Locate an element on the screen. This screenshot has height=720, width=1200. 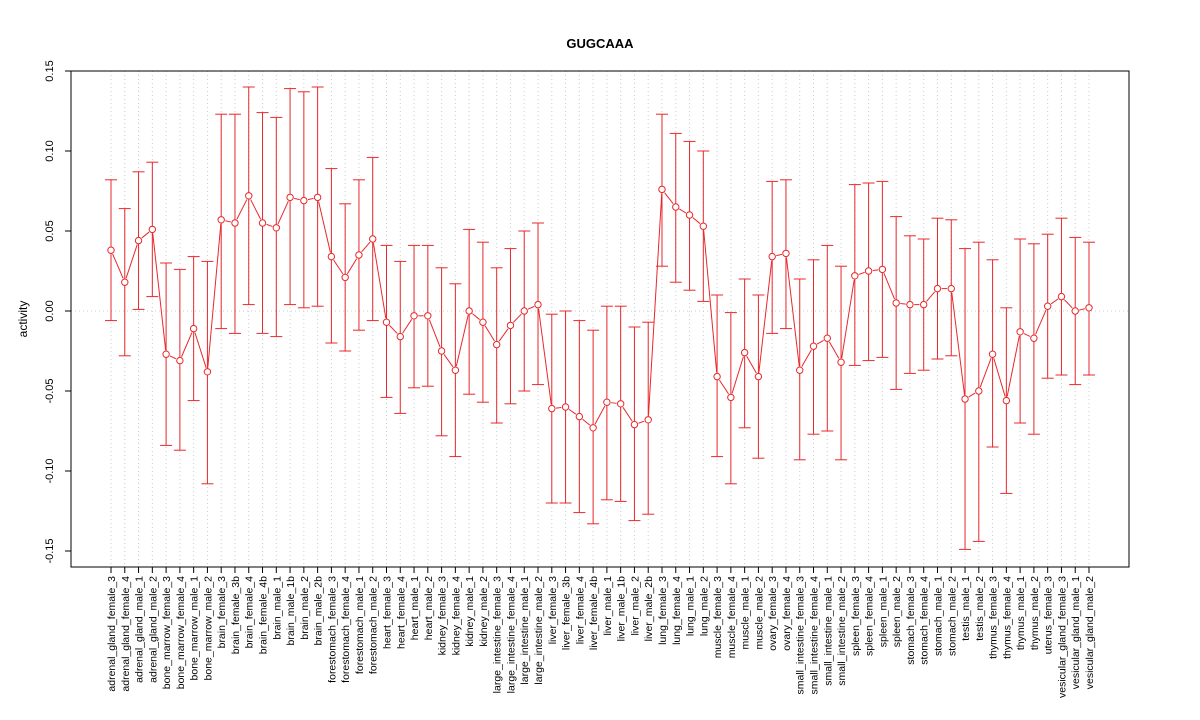
x-tick-label: kidney_female_4 is located at coordinates (456, 616).